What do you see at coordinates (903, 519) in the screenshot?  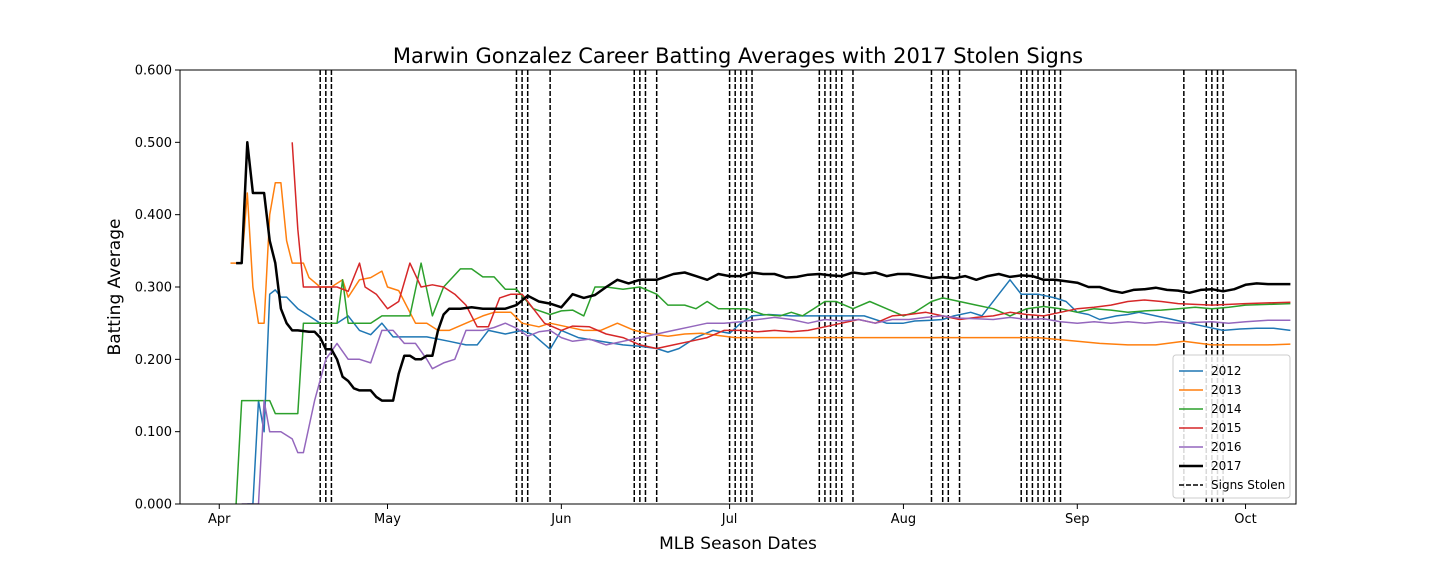 I see `x-tick-label: Aug` at bounding box center [903, 519].